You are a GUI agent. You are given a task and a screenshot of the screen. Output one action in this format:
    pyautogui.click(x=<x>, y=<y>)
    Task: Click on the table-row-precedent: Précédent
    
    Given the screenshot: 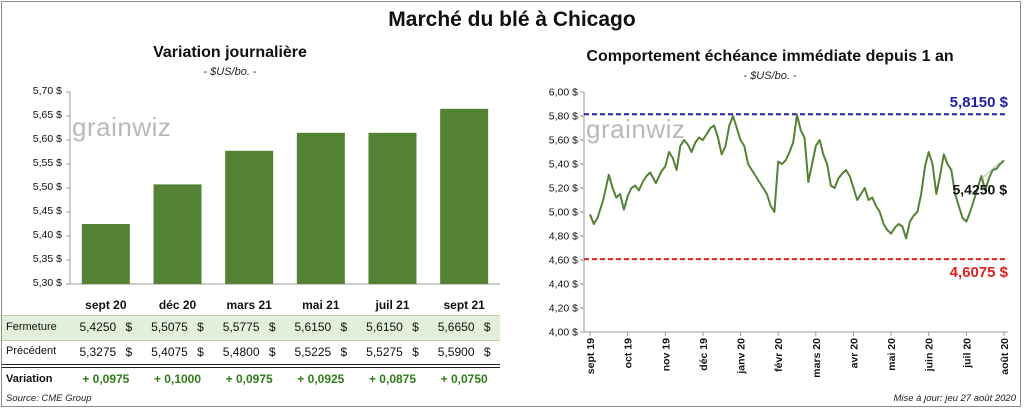 What is the action you would take?
    pyautogui.click(x=251, y=352)
    